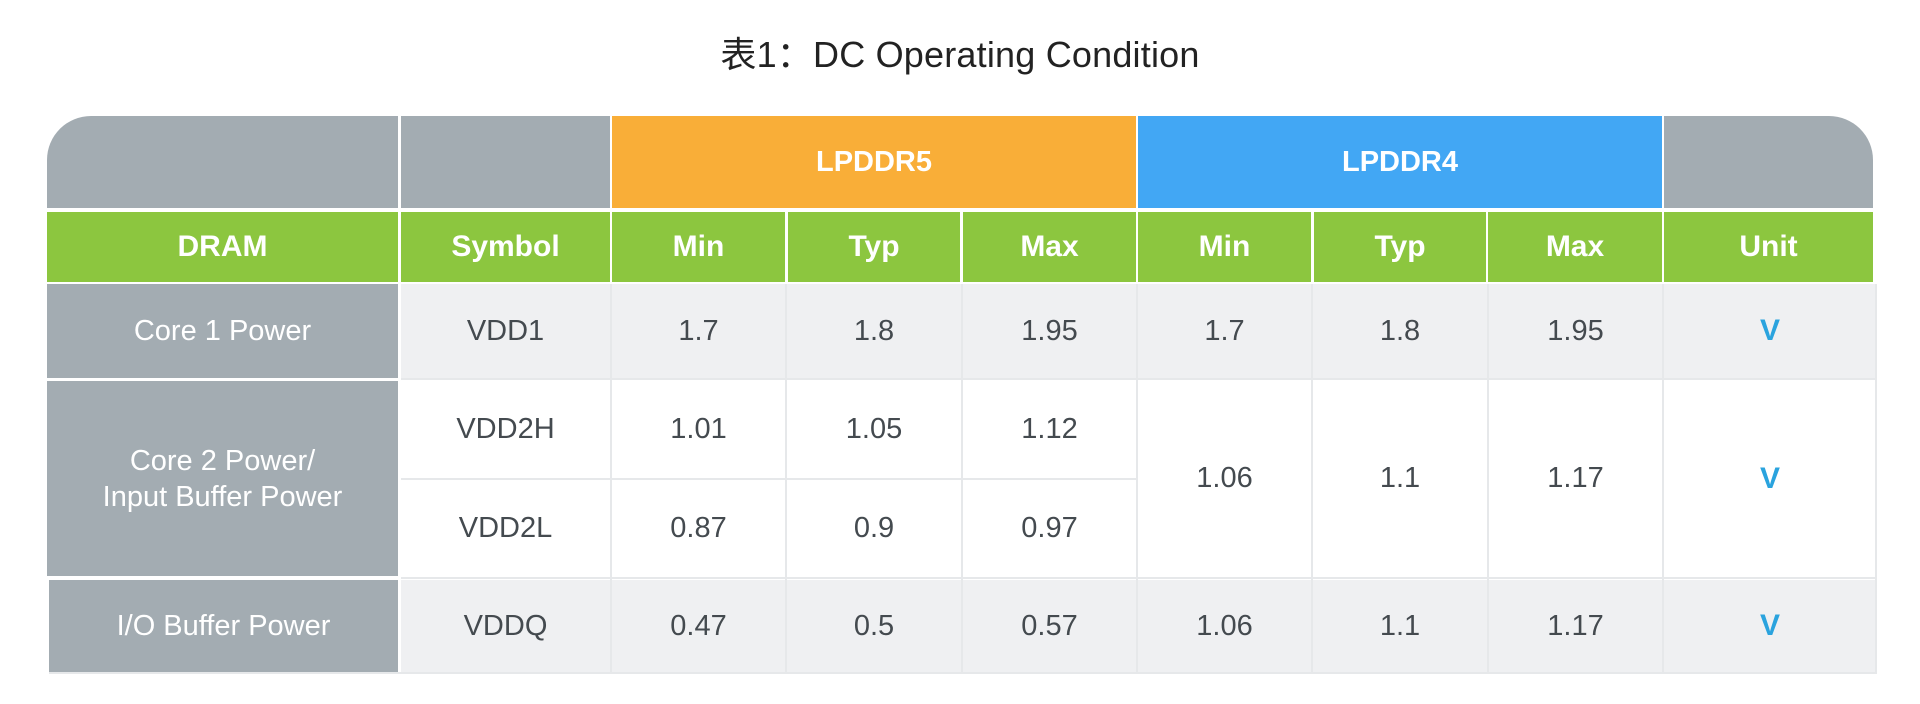 This screenshot has height=704, width=1920. What do you see at coordinates (505, 626) in the screenshot?
I see `io-symbol: VDDQ` at bounding box center [505, 626].